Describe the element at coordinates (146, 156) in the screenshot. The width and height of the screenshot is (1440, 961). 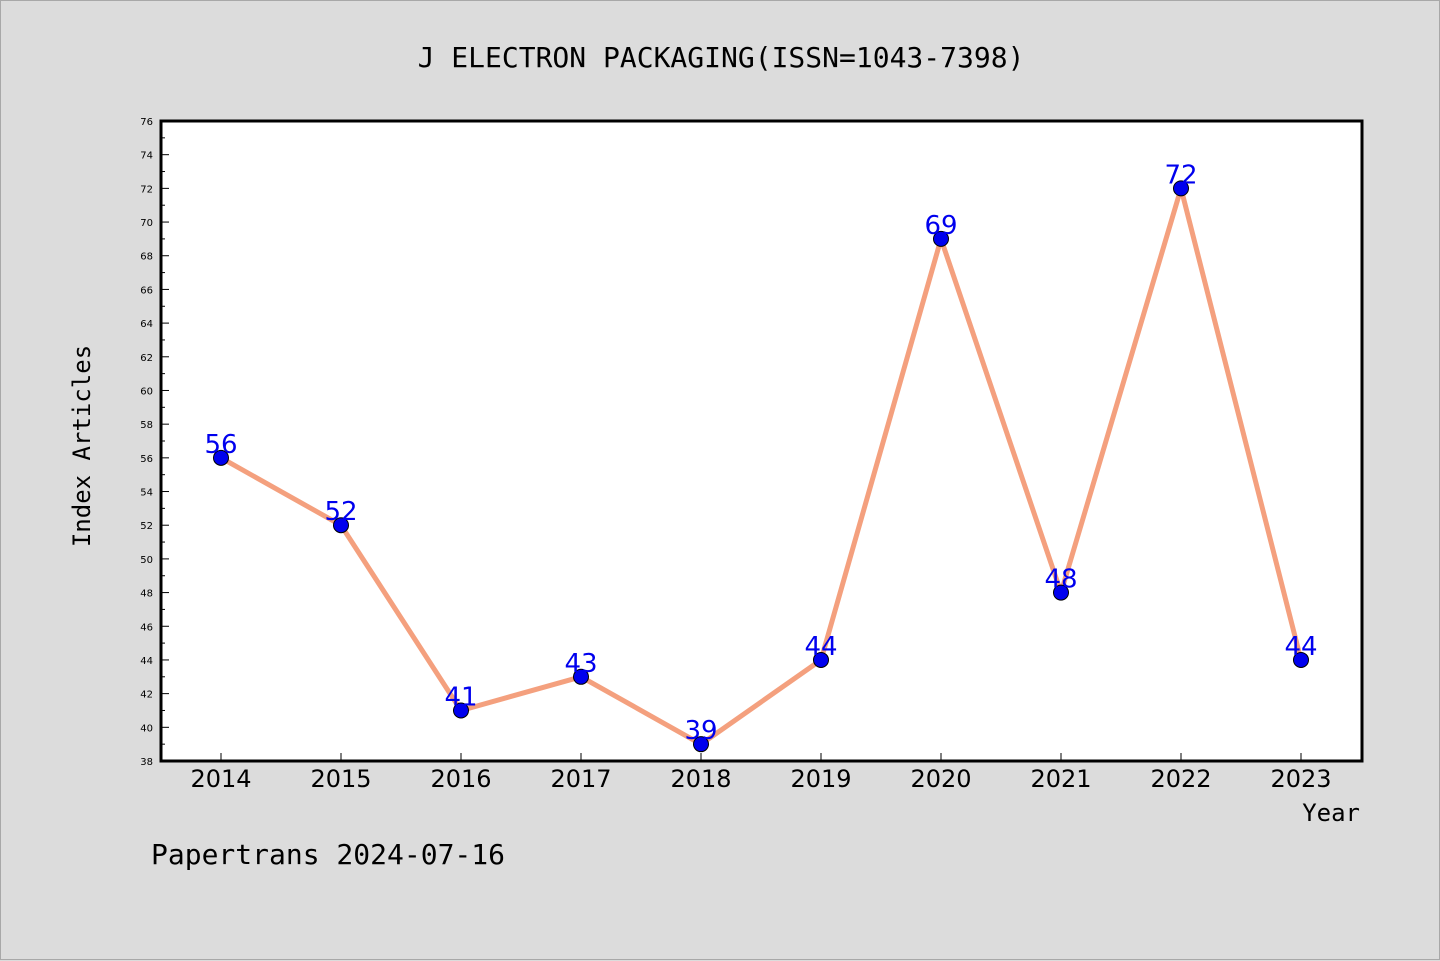
I see `y-tick-label: 74` at that location.